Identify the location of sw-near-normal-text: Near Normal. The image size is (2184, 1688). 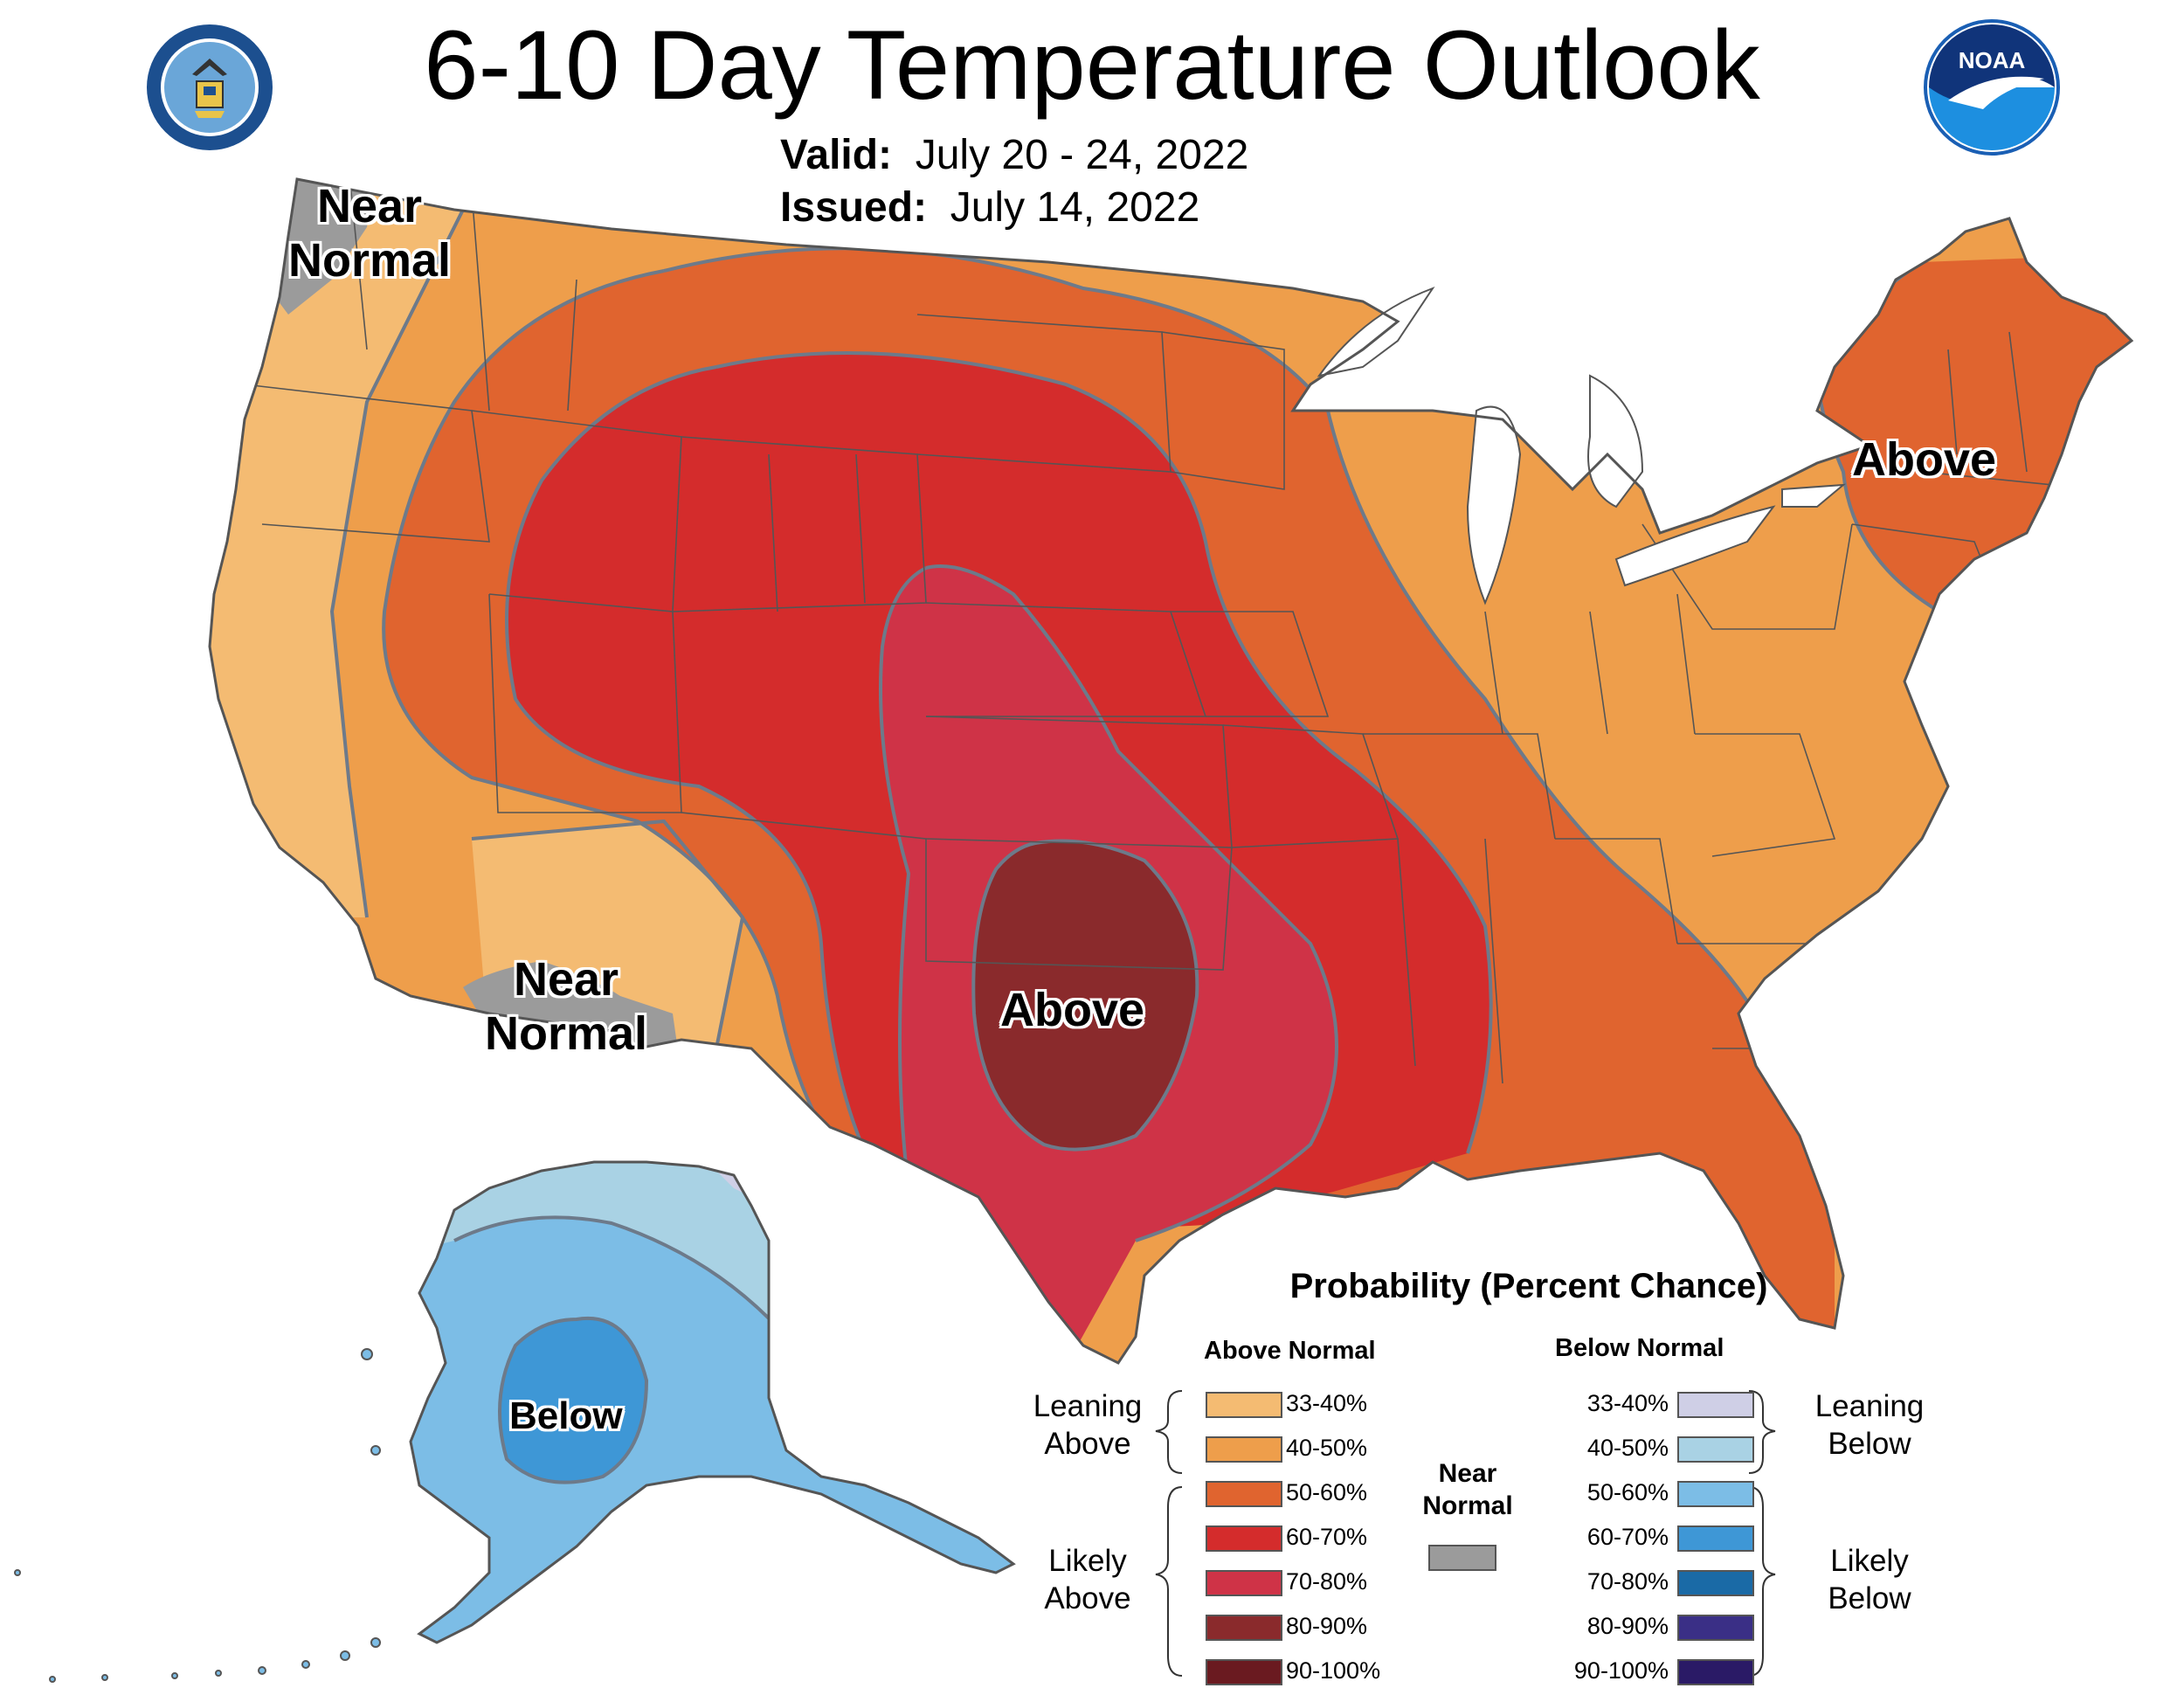
(566, 1006).